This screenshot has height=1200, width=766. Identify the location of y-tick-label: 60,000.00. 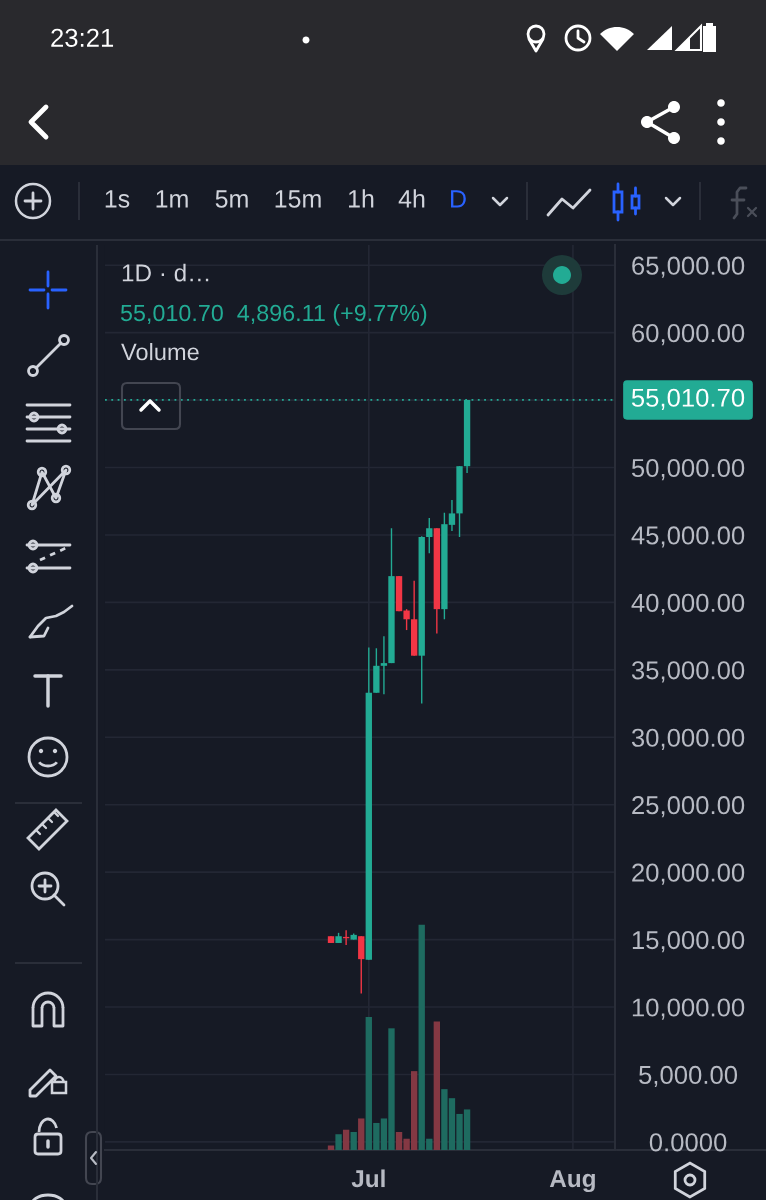
(688, 335).